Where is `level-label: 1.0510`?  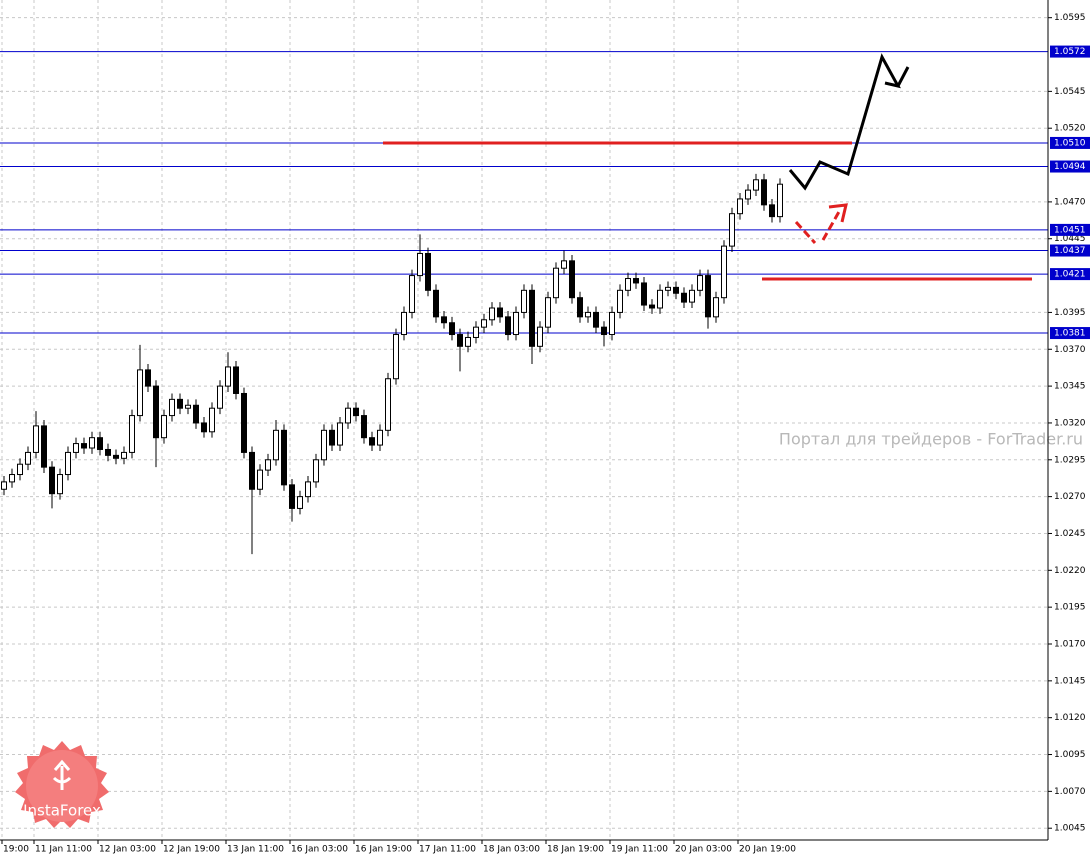 level-label: 1.0510 is located at coordinates (1070, 143).